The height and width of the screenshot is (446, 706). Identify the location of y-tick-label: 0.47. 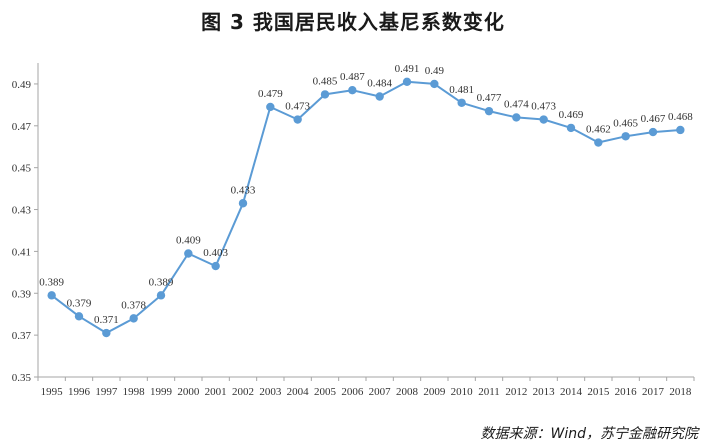
(22, 127).